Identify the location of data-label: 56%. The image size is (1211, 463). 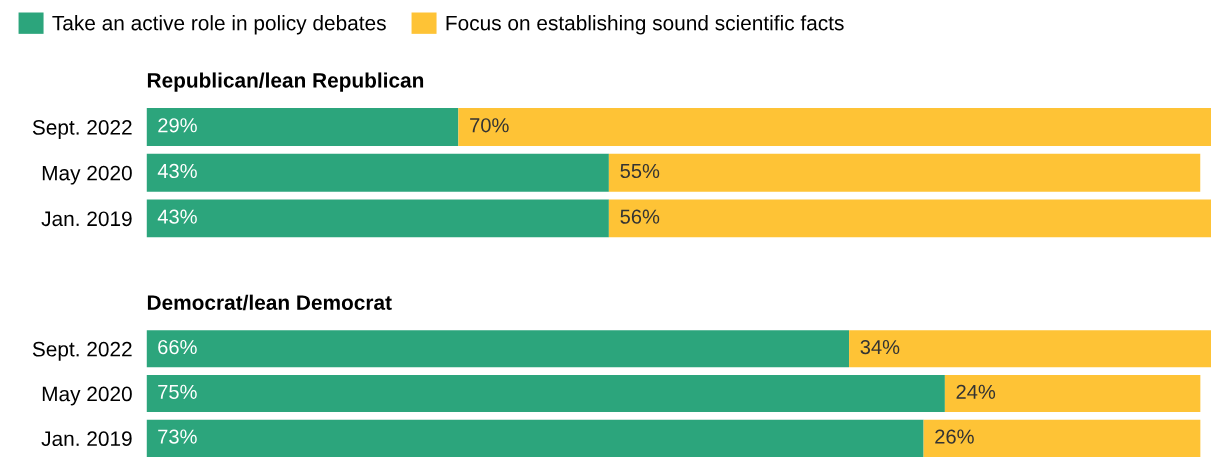
(640, 216).